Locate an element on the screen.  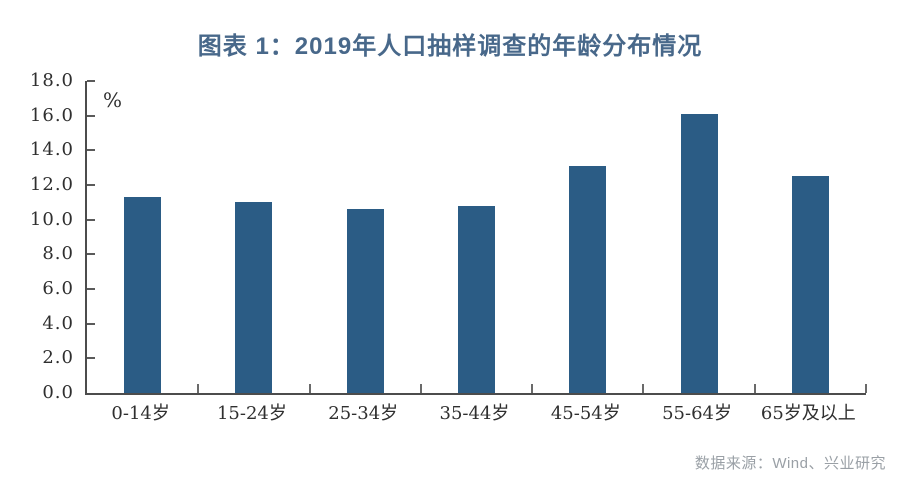
x-category-label: 65岁及以上 is located at coordinates (808, 413).